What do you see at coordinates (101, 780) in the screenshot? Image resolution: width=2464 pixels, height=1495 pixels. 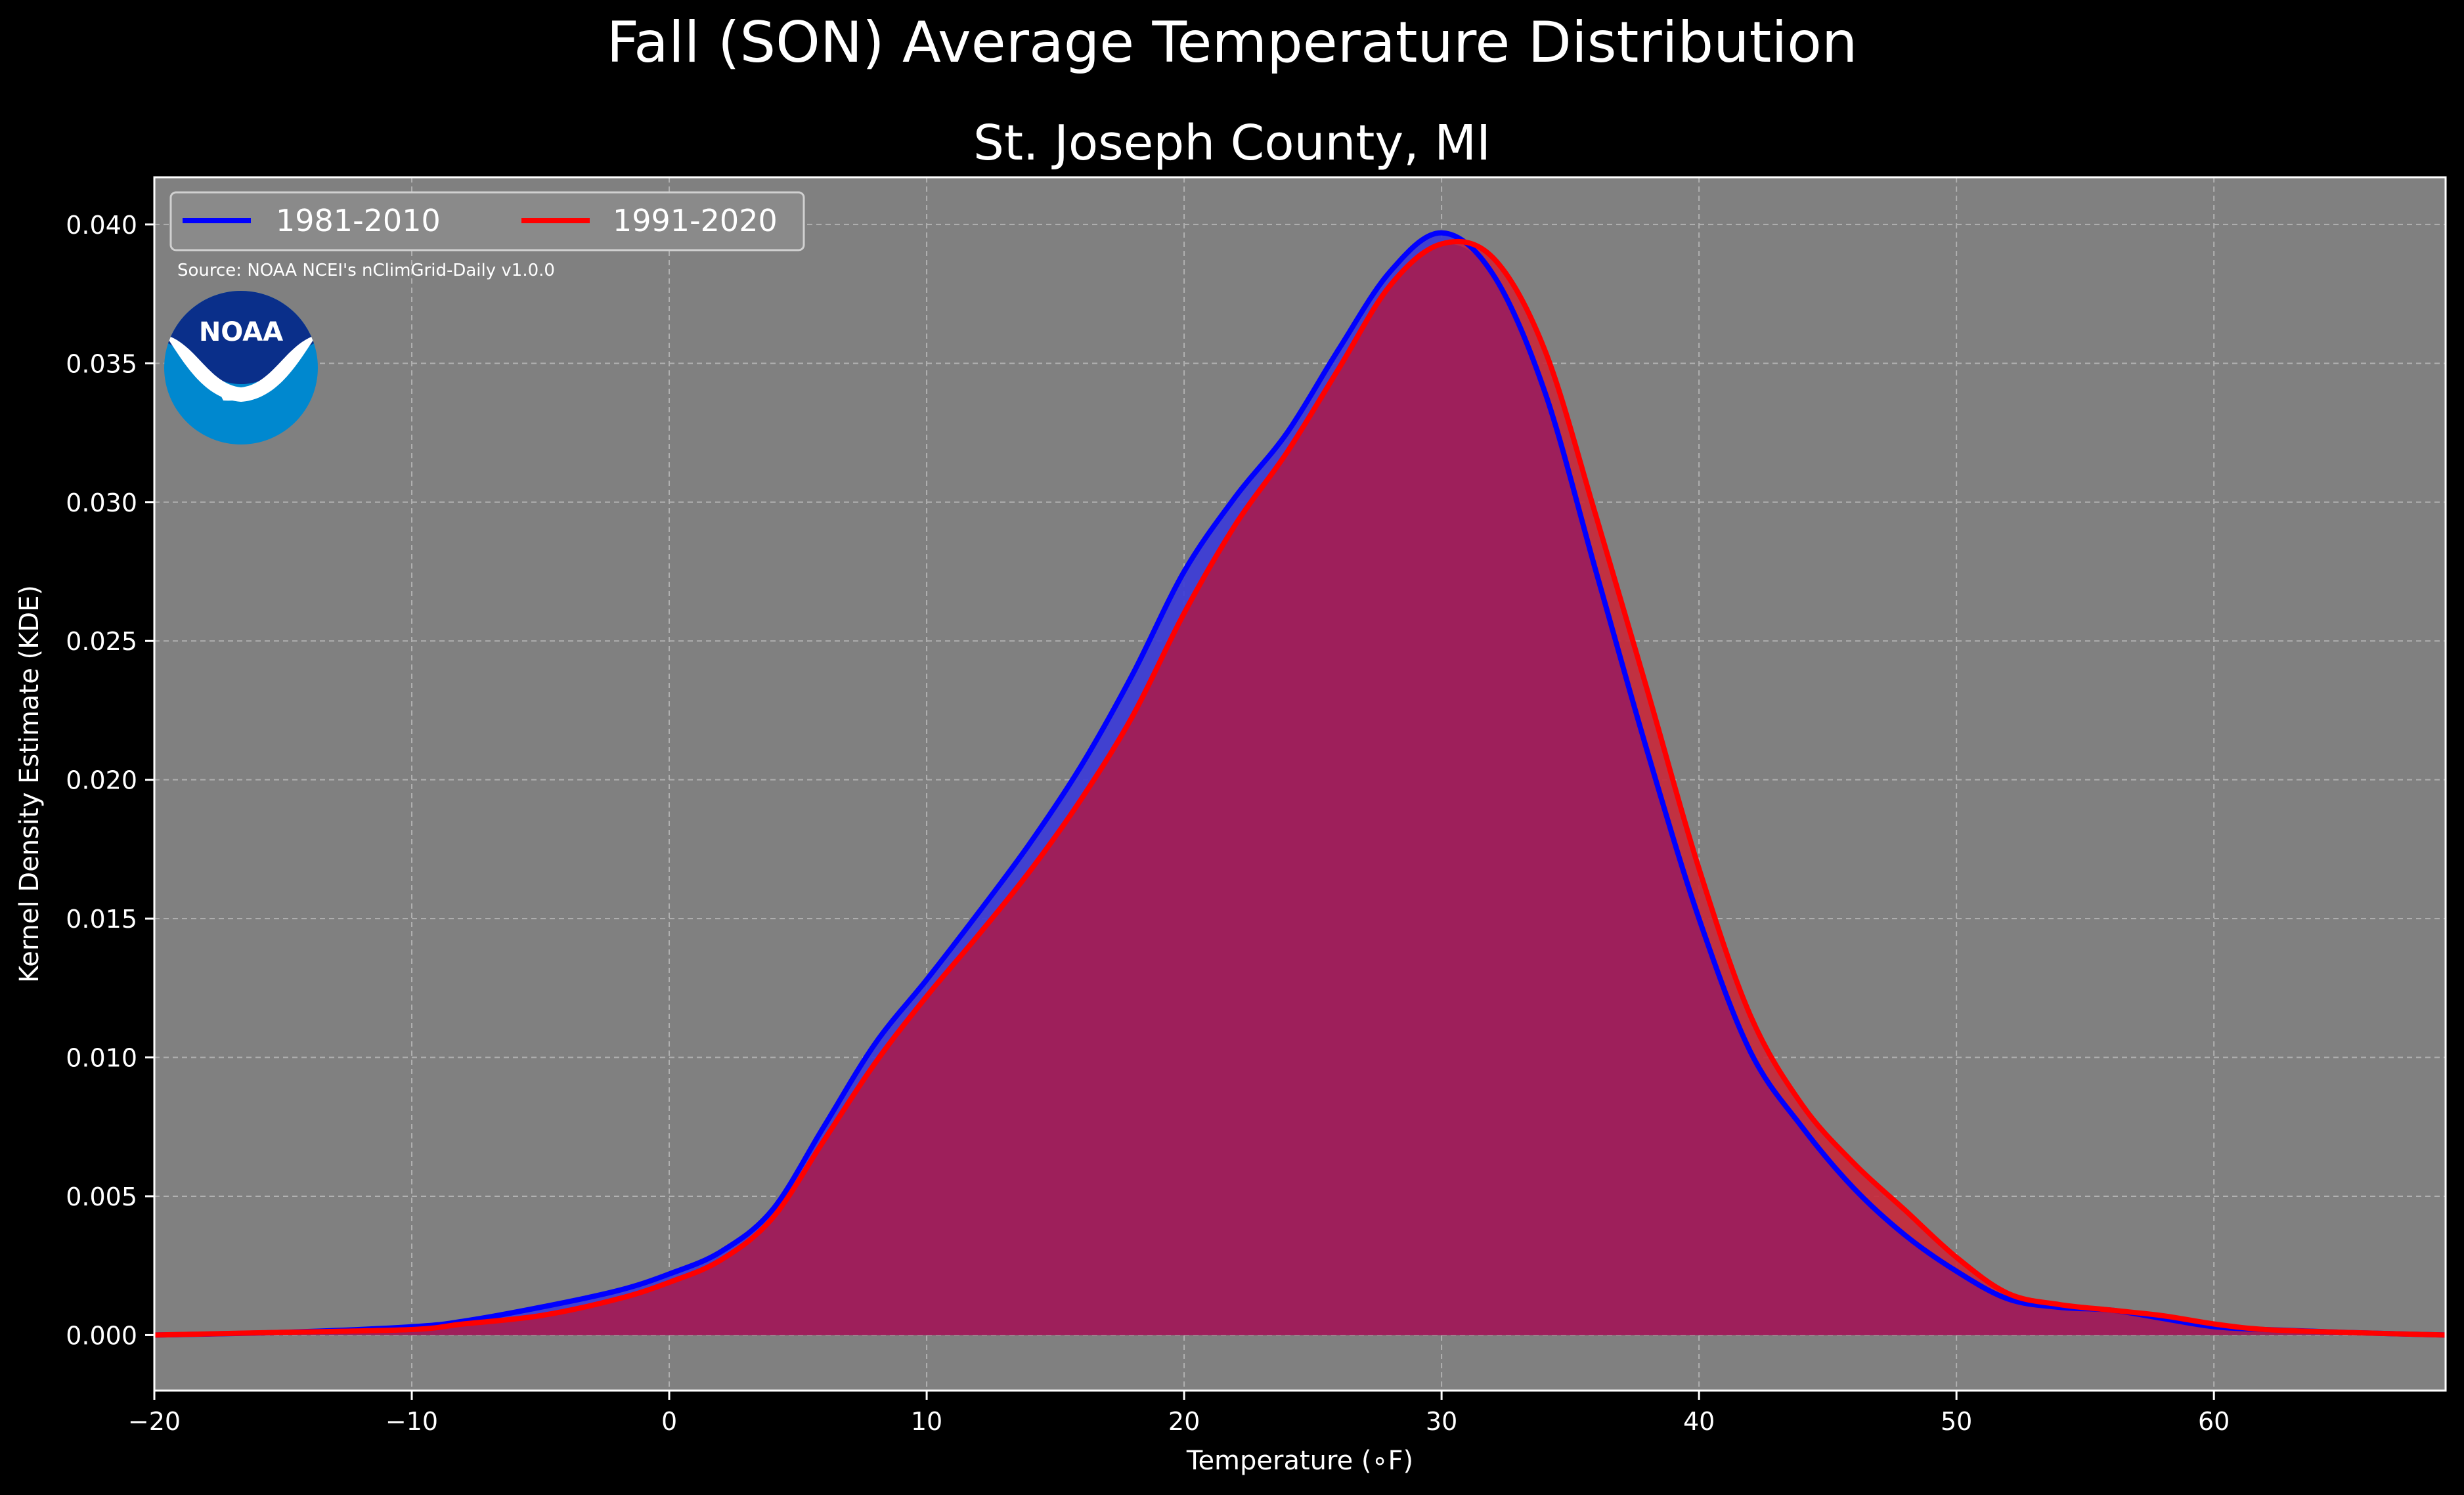 I see `y-tick-label: 0.020` at bounding box center [101, 780].